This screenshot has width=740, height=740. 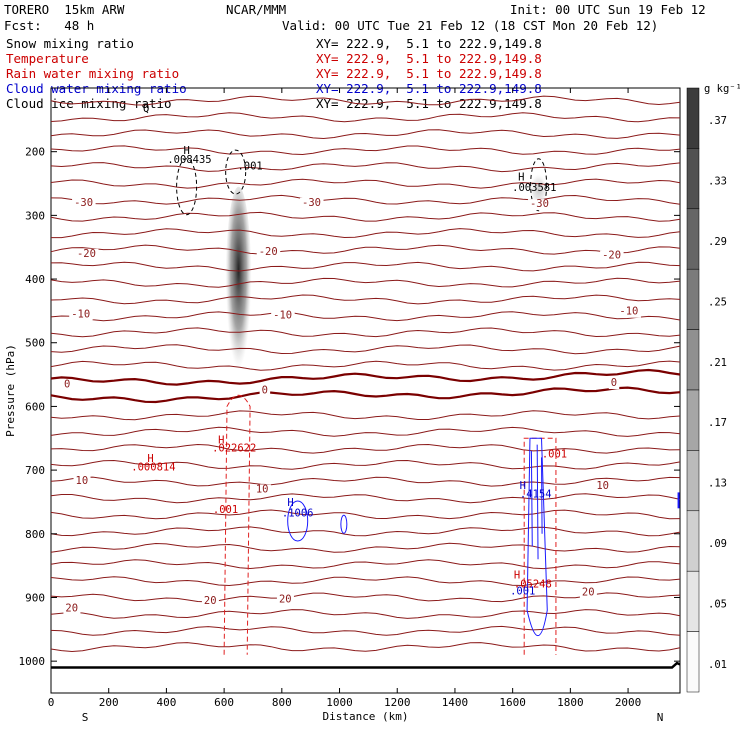 I want to click on colorbar-tick-label: .09, so click(x=717, y=544).